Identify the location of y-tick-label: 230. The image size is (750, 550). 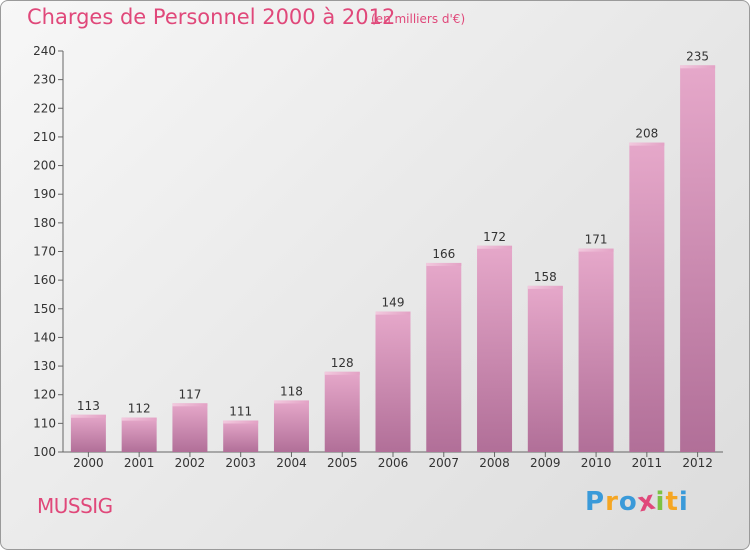
(44, 80).